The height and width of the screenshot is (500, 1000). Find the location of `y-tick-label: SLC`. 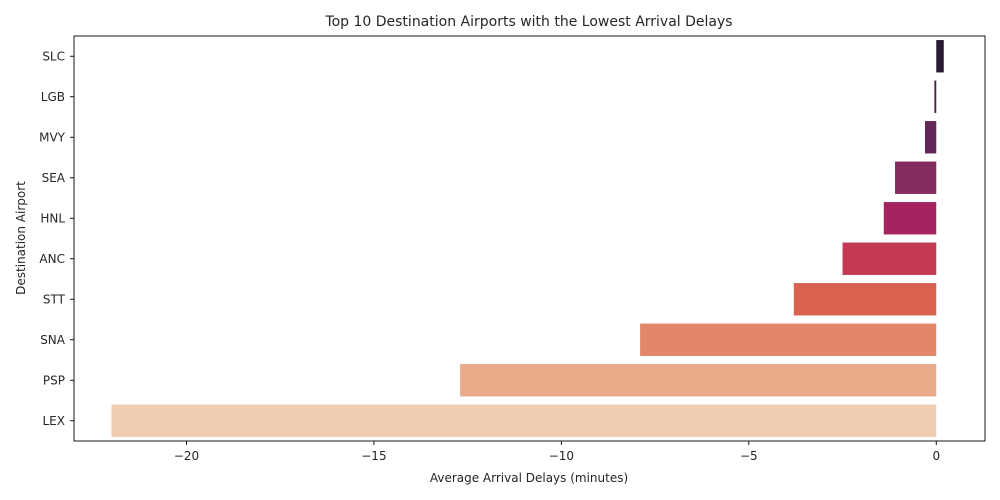

y-tick-label: SLC is located at coordinates (53, 56).